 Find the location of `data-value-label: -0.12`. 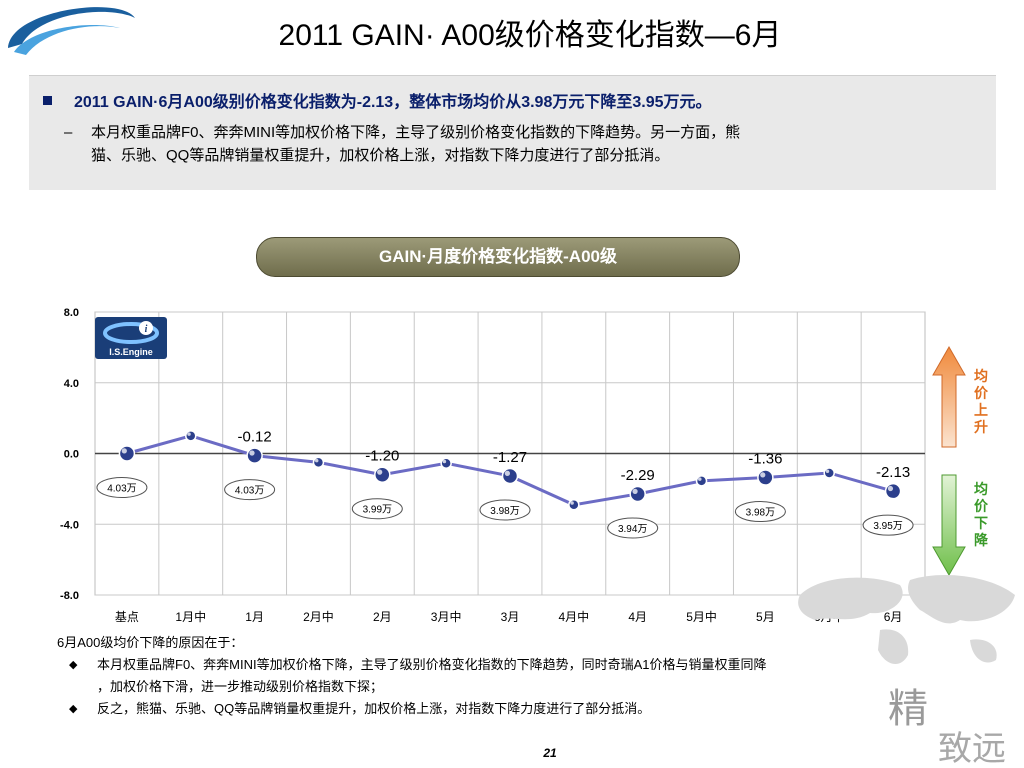

data-value-label: -0.12 is located at coordinates (255, 437).